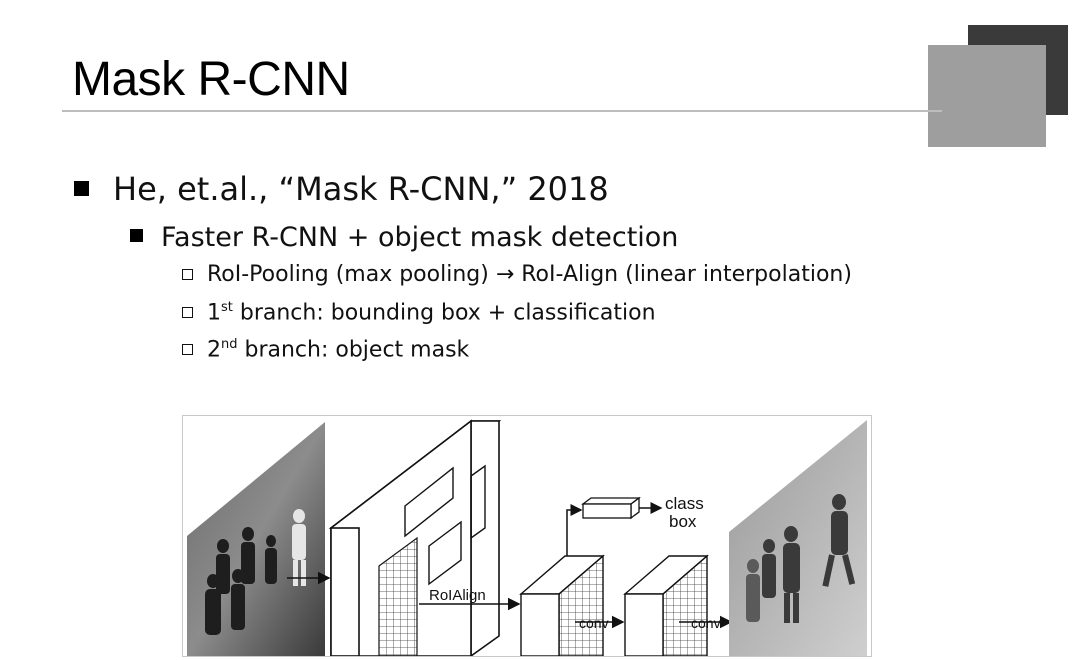 The image size is (1092, 660). I want to click on bullet-ordinal-number: 2, so click(214, 350).